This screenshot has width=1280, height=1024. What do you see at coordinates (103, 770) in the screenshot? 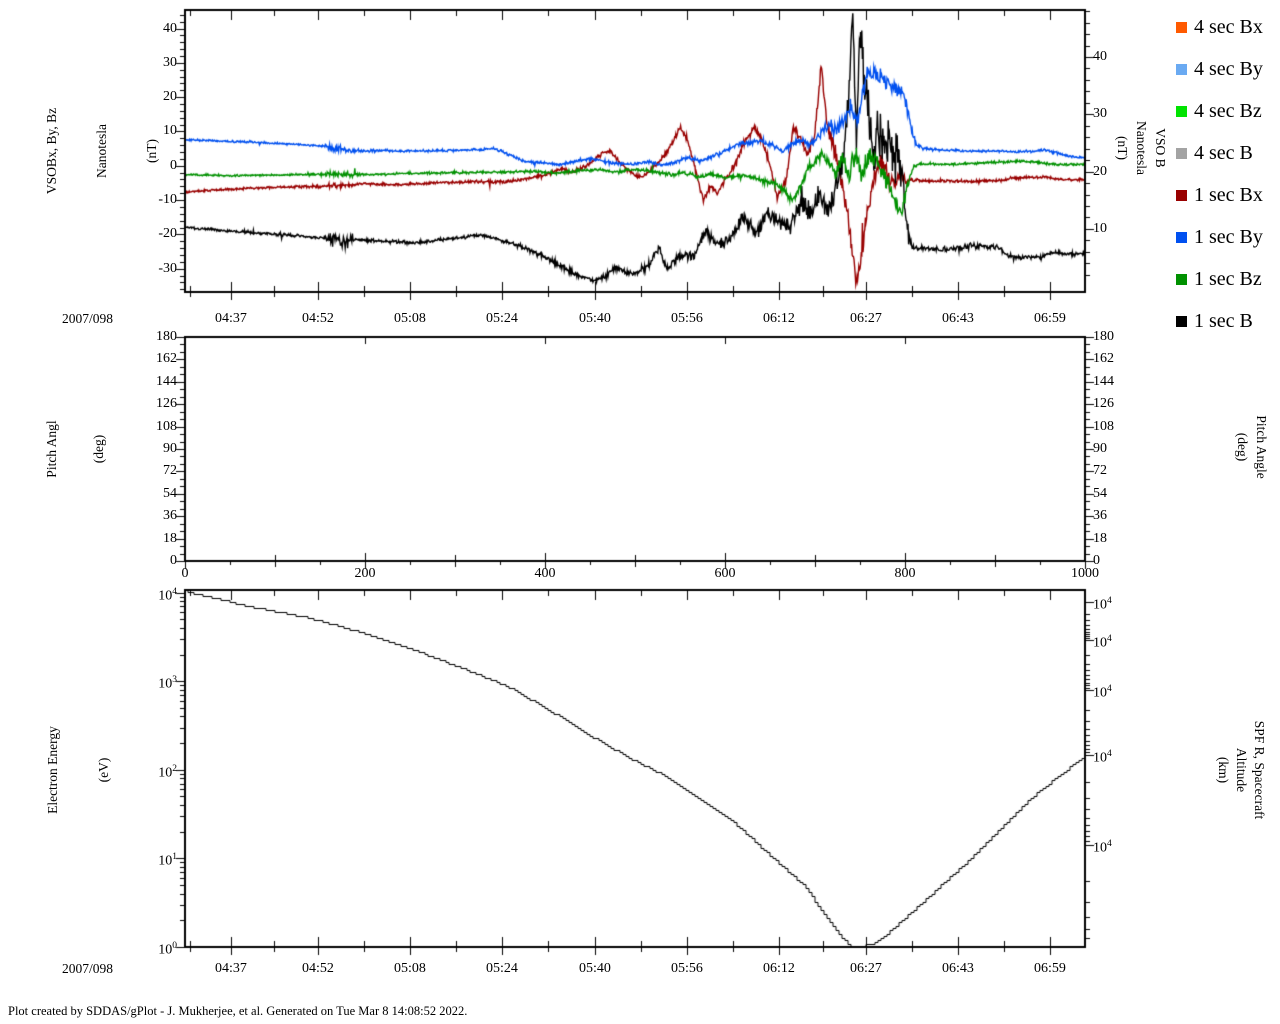
I see `energy-left-axis-title-line2: (eV)` at bounding box center [103, 770].